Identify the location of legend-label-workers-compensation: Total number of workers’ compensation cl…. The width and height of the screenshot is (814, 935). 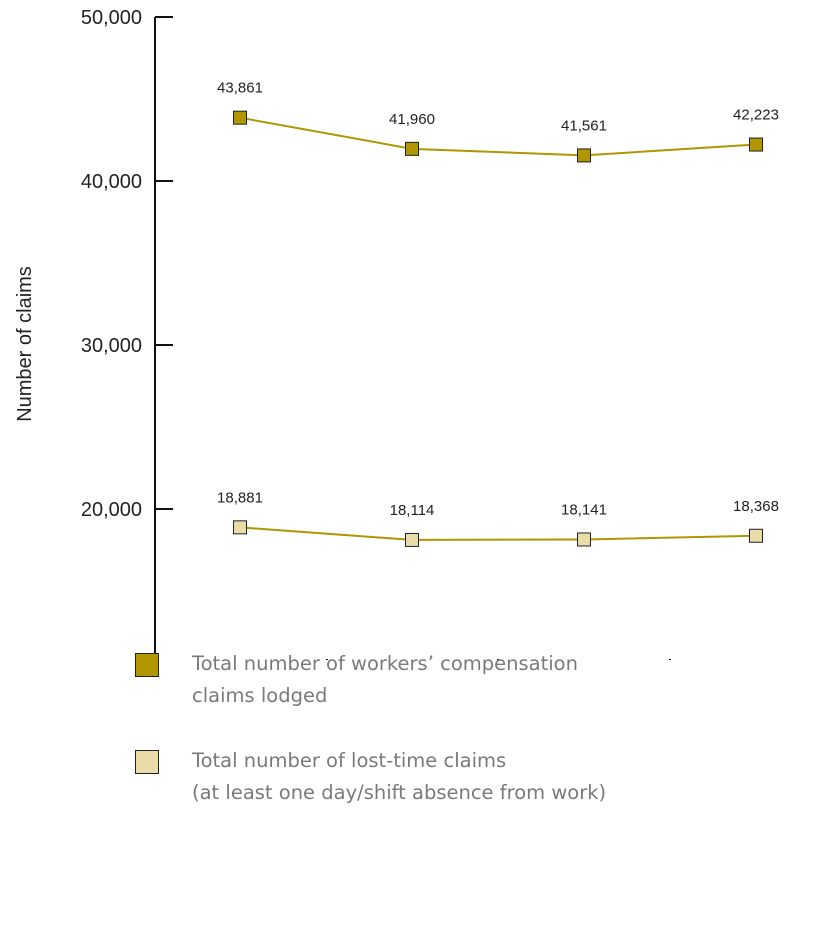
(385, 680).